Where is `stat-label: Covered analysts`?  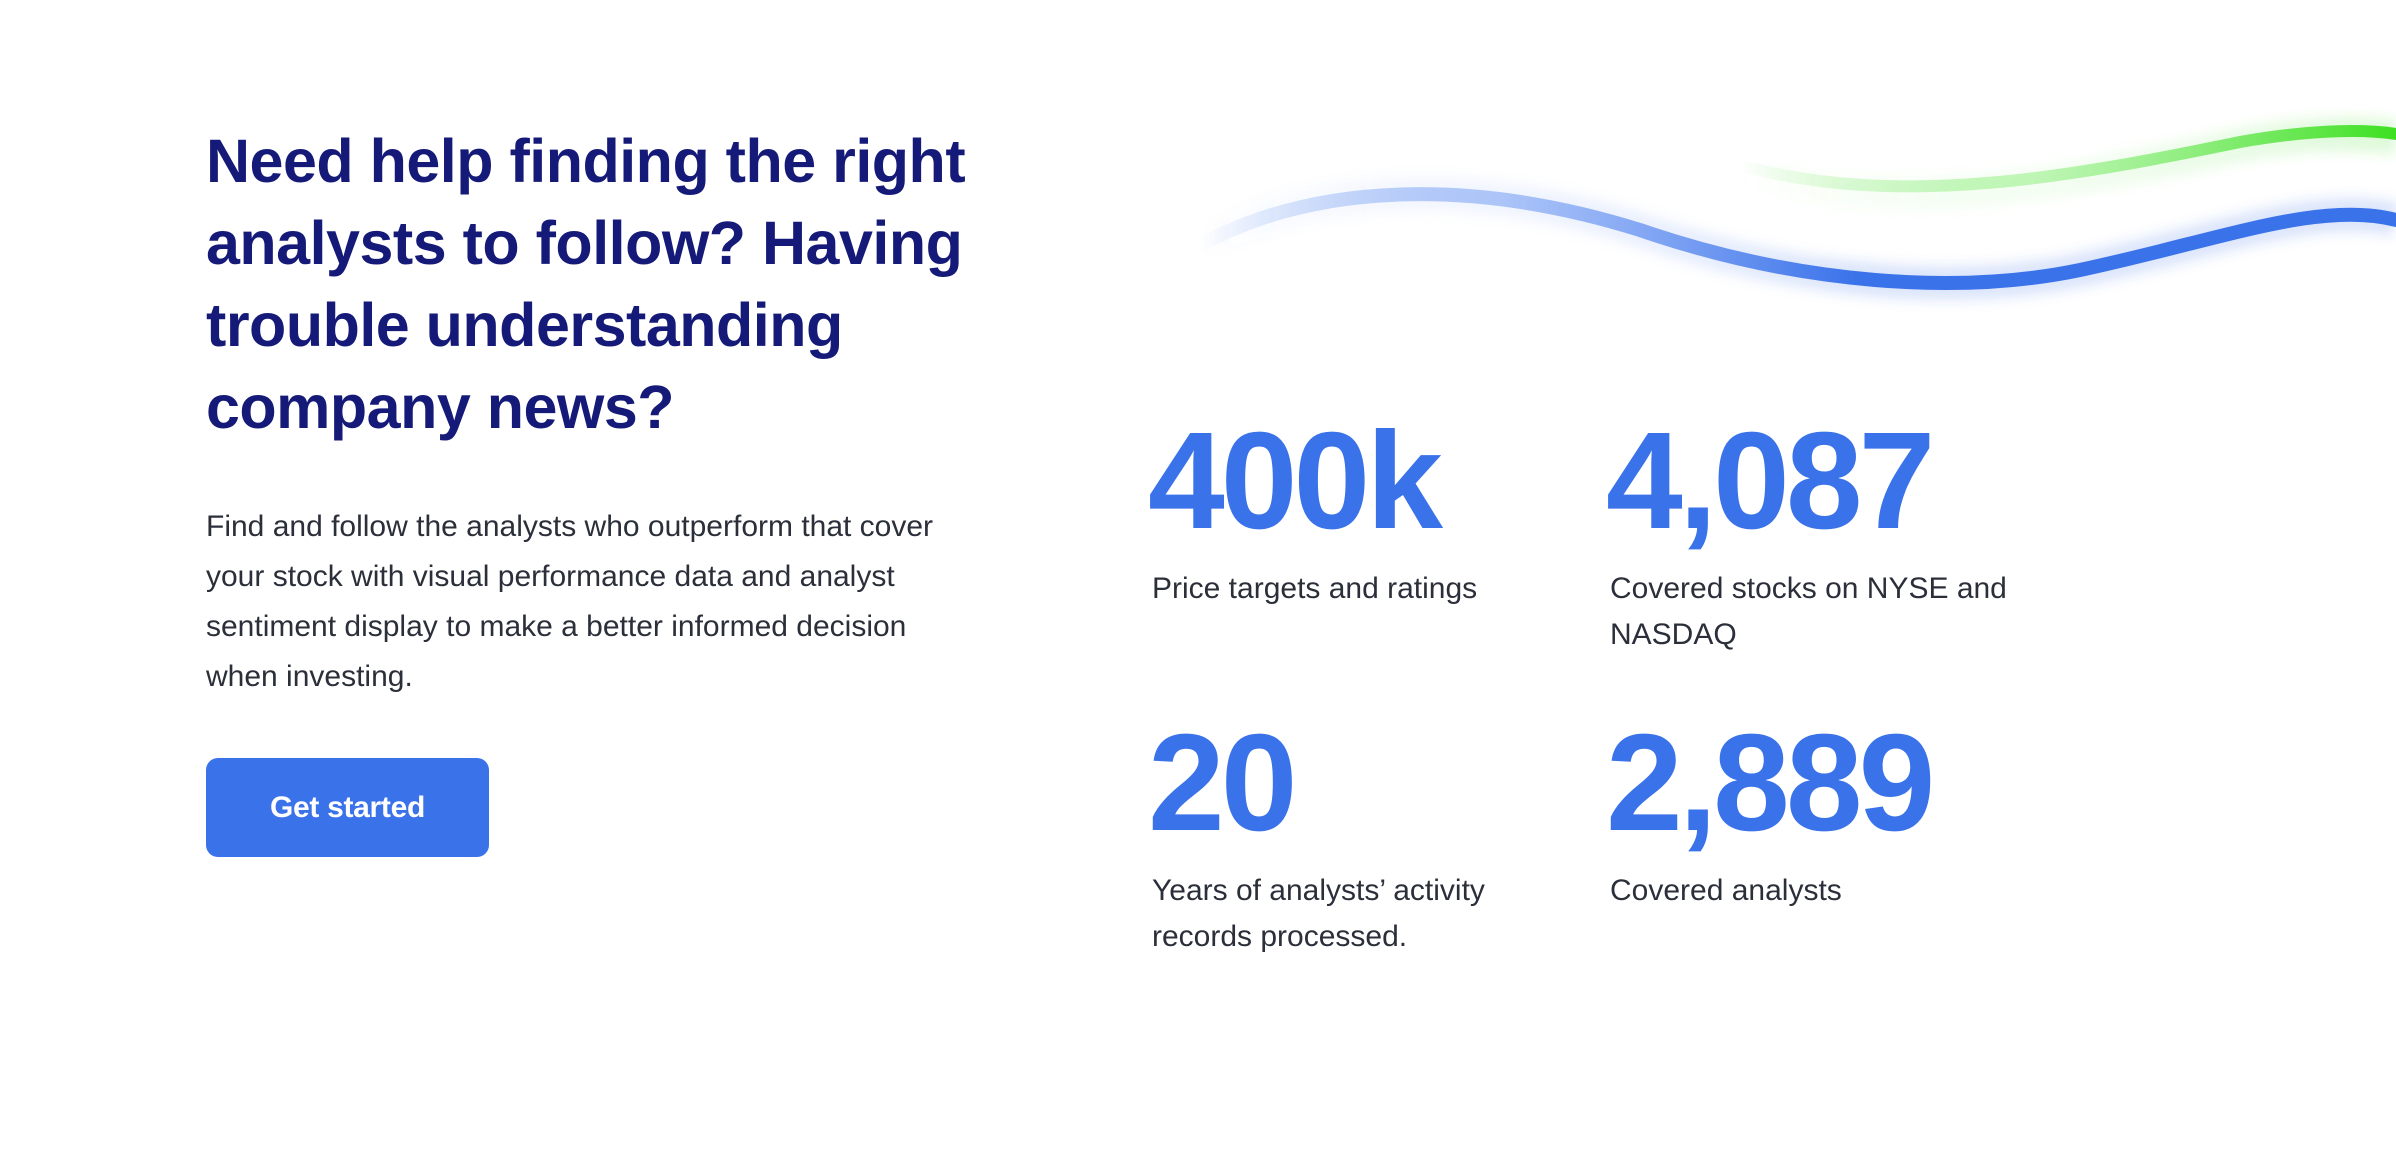
stat-label: Covered analysts is located at coordinates (1726, 890).